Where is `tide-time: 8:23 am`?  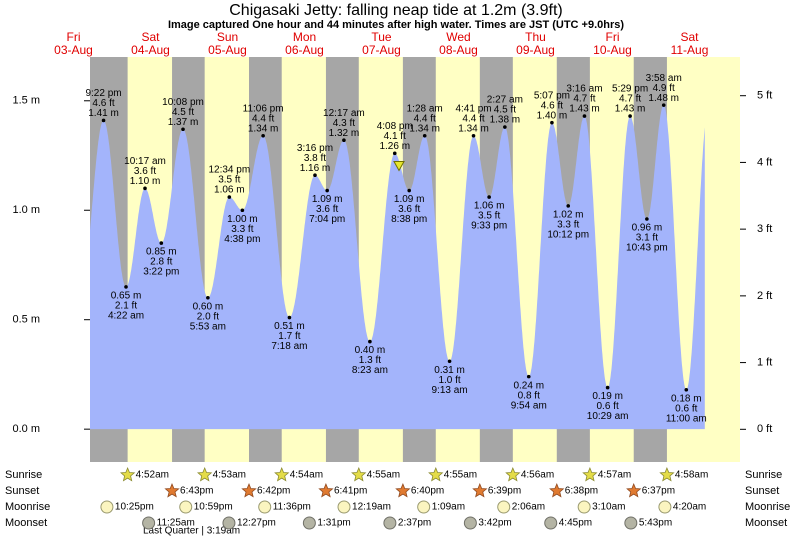 tide-time: 8:23 am is located at coordinates (370, 370).